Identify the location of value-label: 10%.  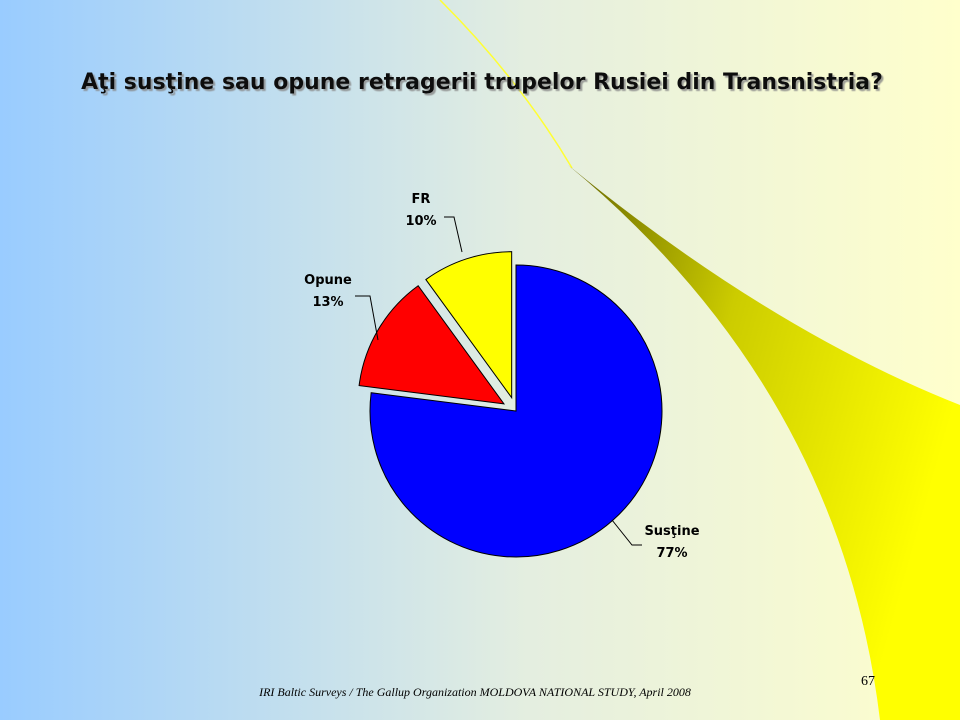
(420, 221).